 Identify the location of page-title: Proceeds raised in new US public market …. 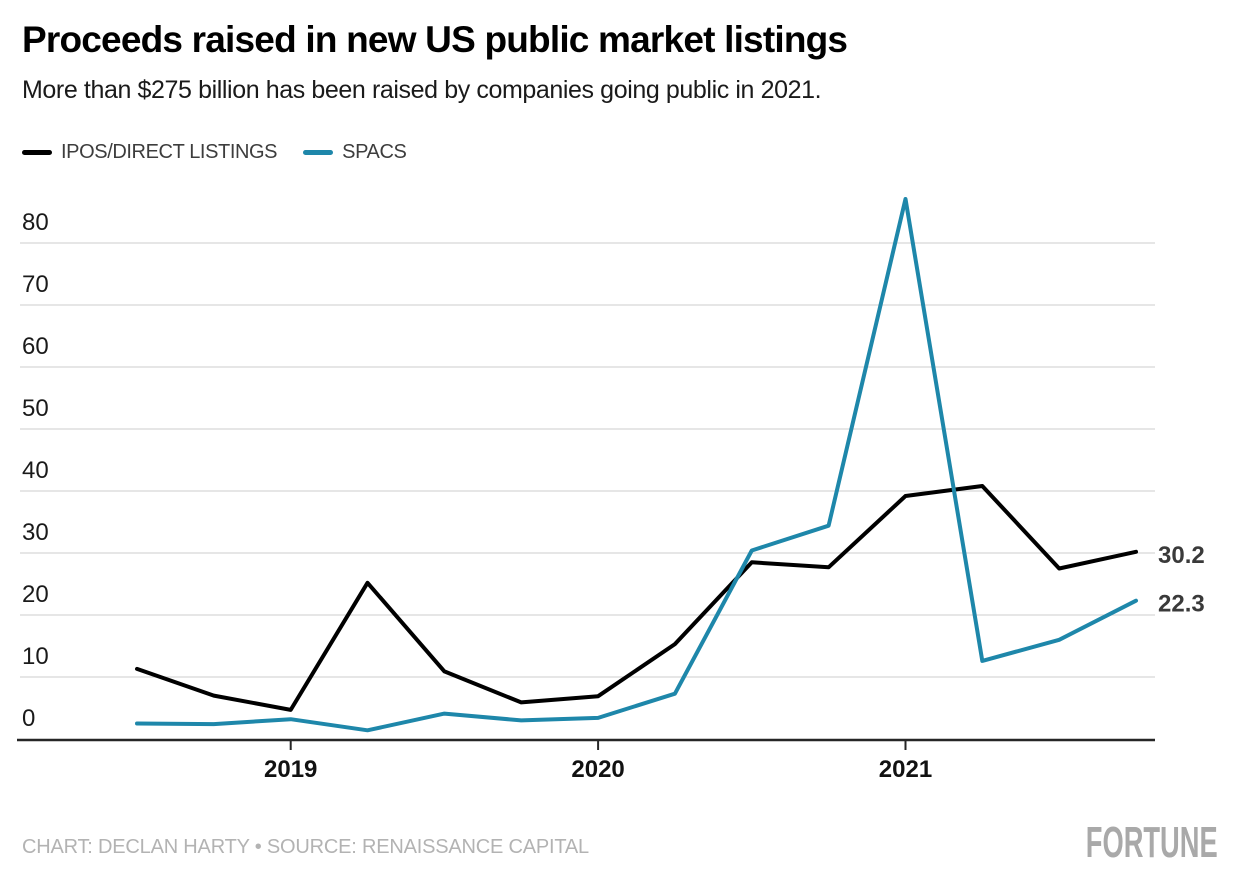
(435, 39).